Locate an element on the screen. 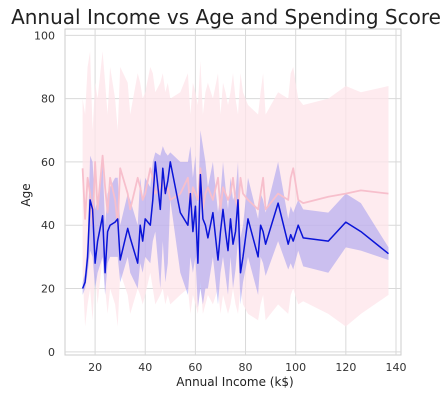 The width and height of the screenshot is (448, 405). y-tick-labels: 0 20 40 60 80 100 is located at coordinates (44, 194).